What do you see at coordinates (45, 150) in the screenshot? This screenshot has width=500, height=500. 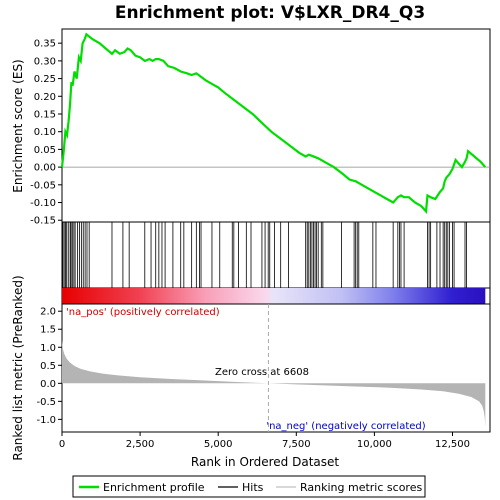 I see `es-y-tick-label: 0.05` at bounding box center [45, 150].